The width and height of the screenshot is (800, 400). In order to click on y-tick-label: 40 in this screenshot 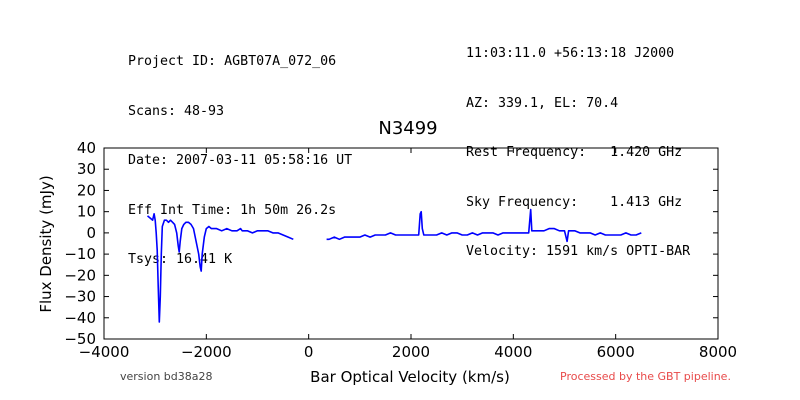, I will do `click(86, 148)`.